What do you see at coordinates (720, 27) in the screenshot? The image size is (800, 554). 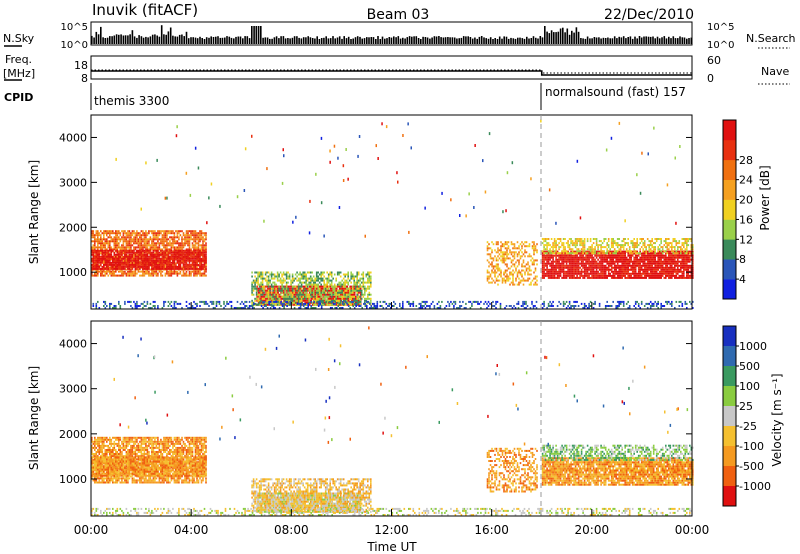 I see `nsearch-right-tick-top: 10^5` at bounding box center [720, 27].